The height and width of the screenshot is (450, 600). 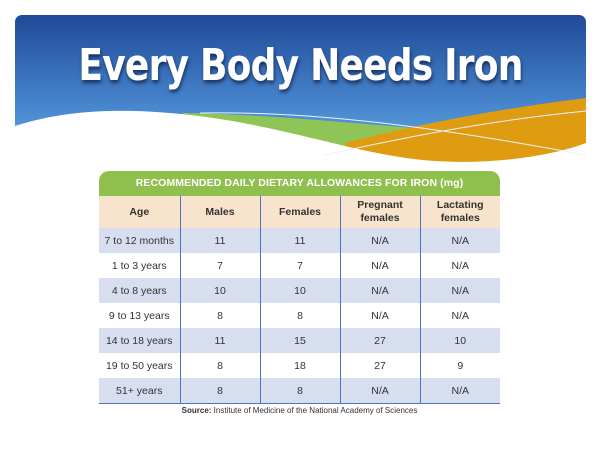 What do you see at coordinates (139, 391) in the screenshot?
I see `cell-age: 51+ years` at bounding box center [139, 391].